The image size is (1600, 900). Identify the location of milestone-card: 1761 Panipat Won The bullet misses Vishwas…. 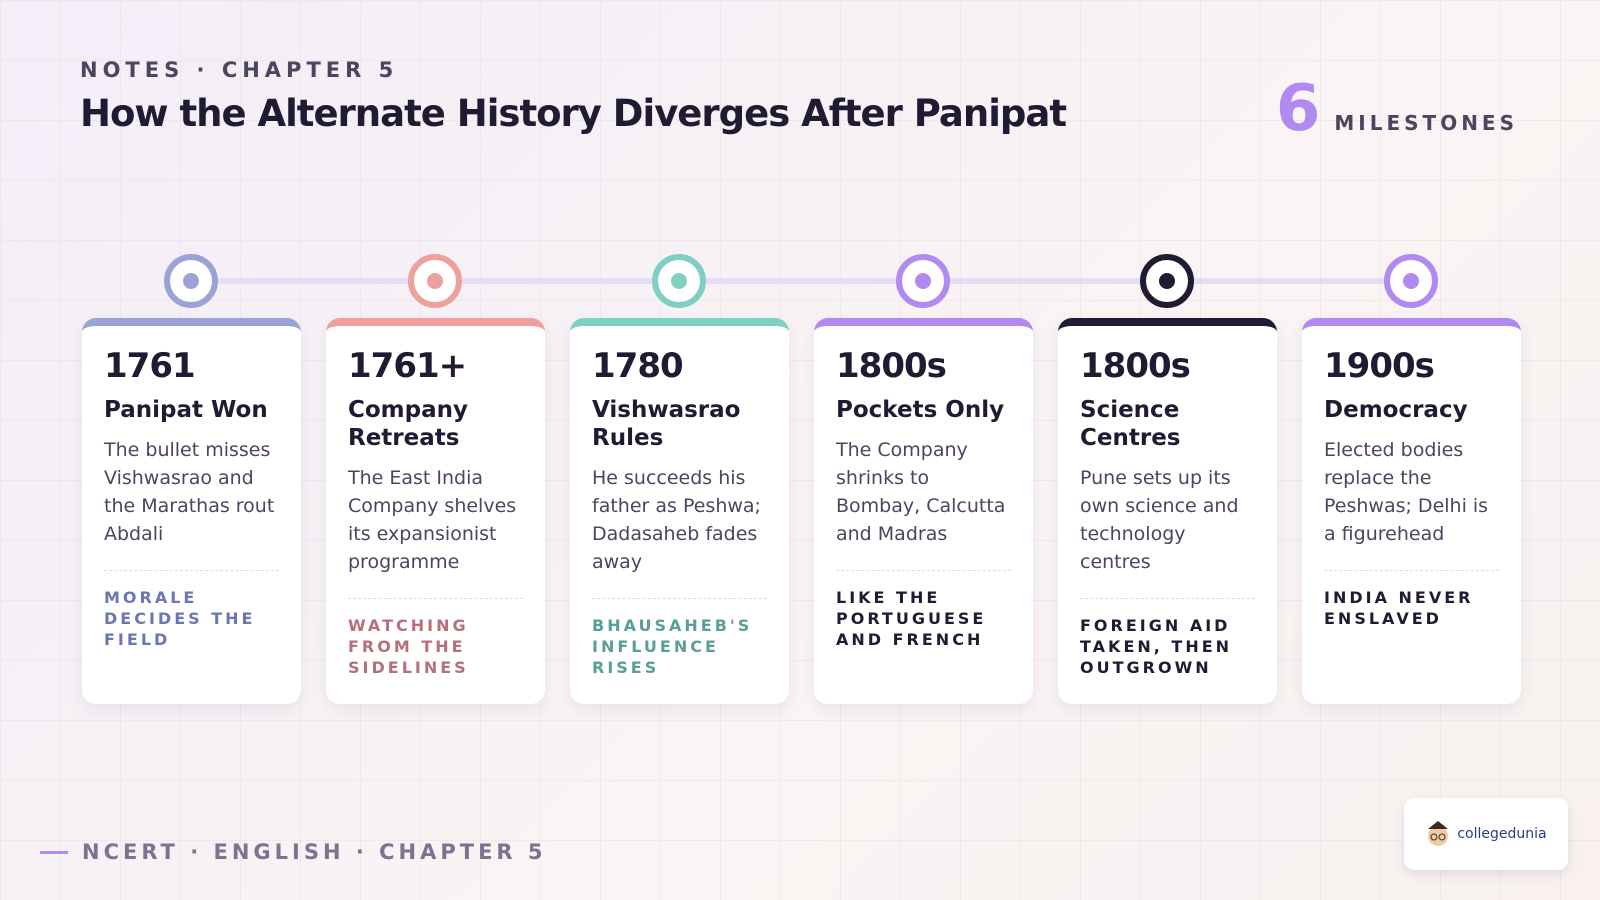
(191, 511).